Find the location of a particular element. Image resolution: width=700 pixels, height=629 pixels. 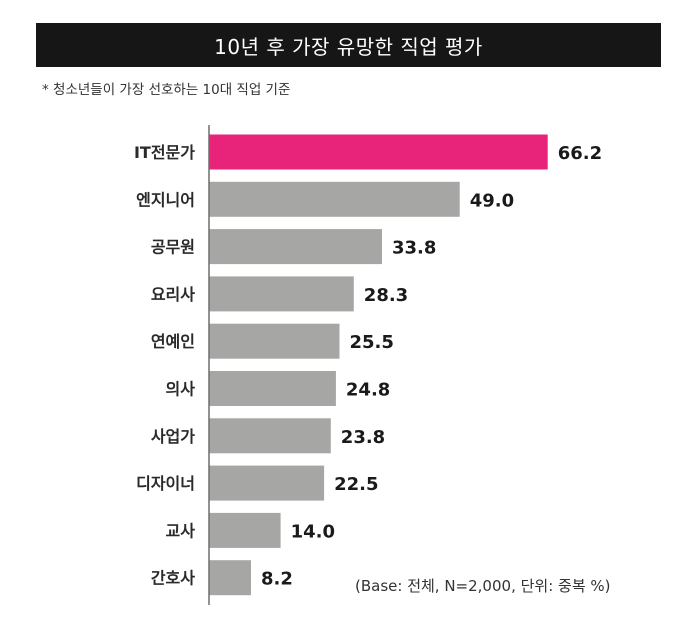

value-label: 24.8 is located at coordinates (368, 390).